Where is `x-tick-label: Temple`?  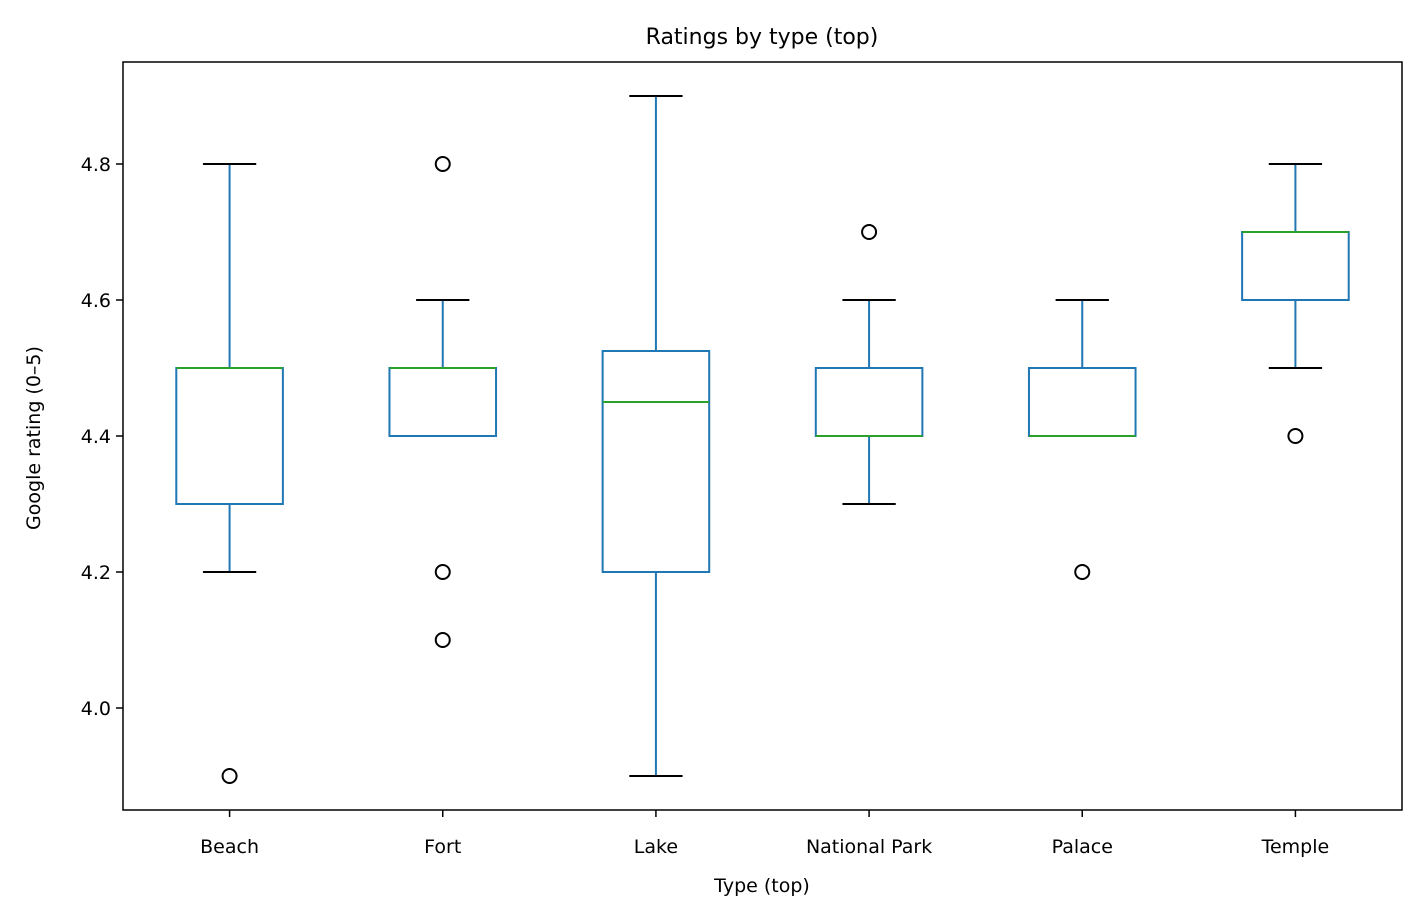 x-tick-label: Temple is located at coordinates (1295, 847).